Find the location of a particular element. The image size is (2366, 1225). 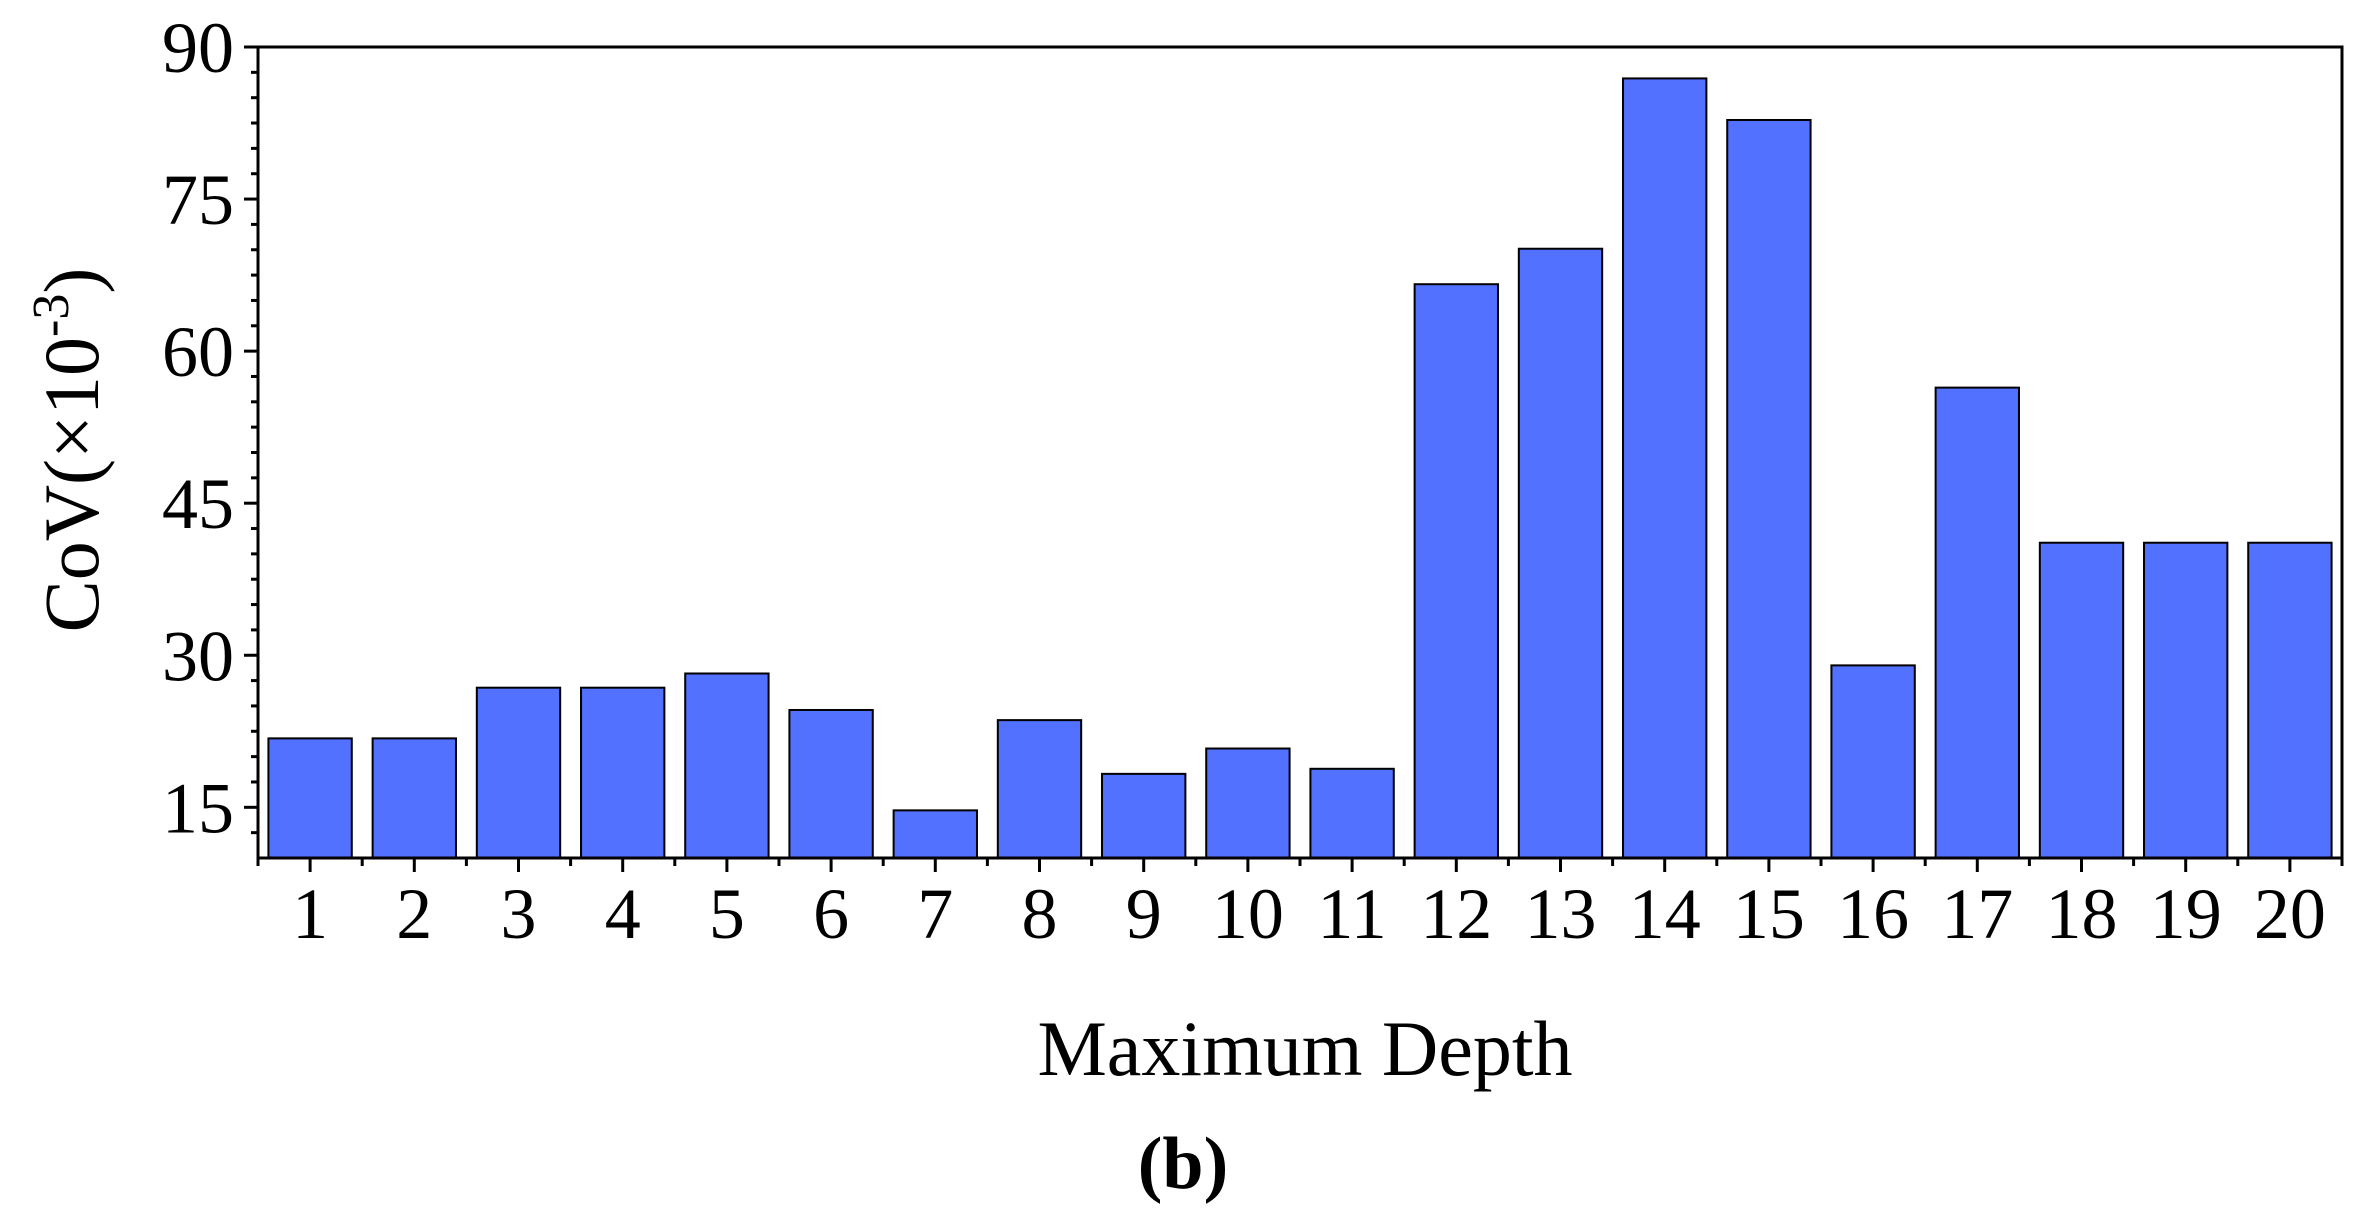

y-tick-label-45: 45 is located at coordinates (198, 504).